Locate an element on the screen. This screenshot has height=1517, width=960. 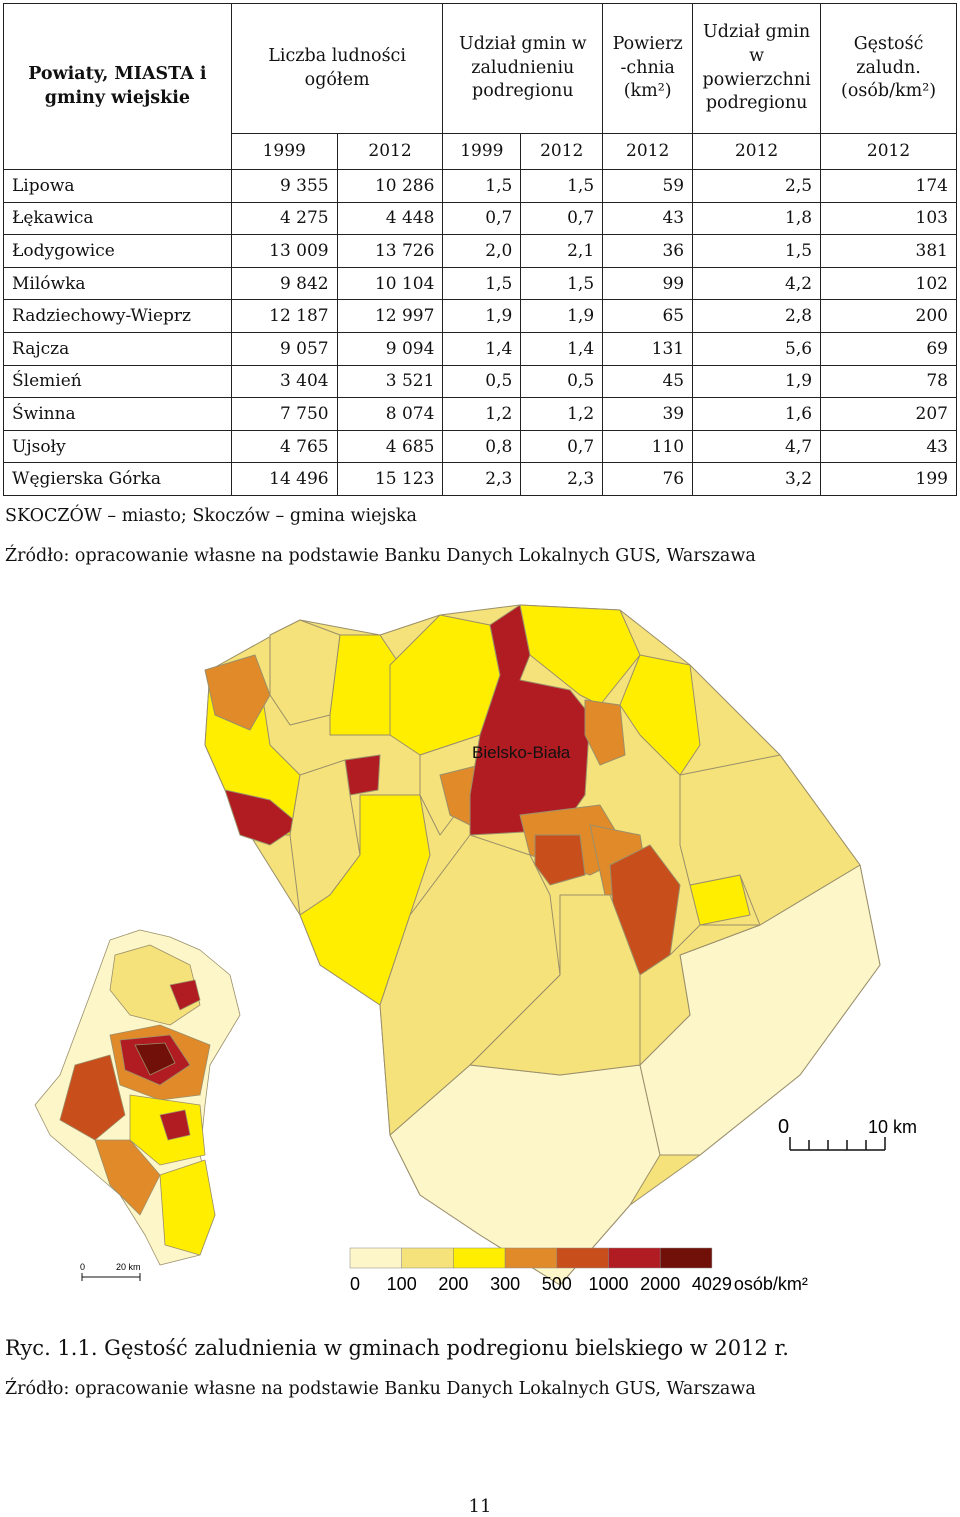
table-cell: 2,8 is located at coordinates (757, 316).